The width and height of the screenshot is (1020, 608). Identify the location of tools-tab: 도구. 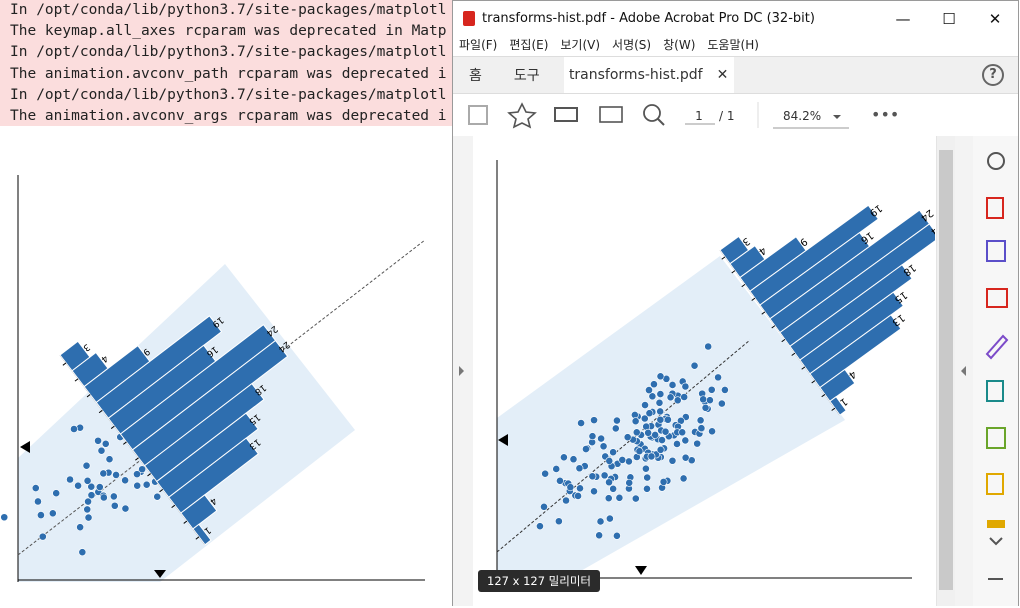
(526, 76).